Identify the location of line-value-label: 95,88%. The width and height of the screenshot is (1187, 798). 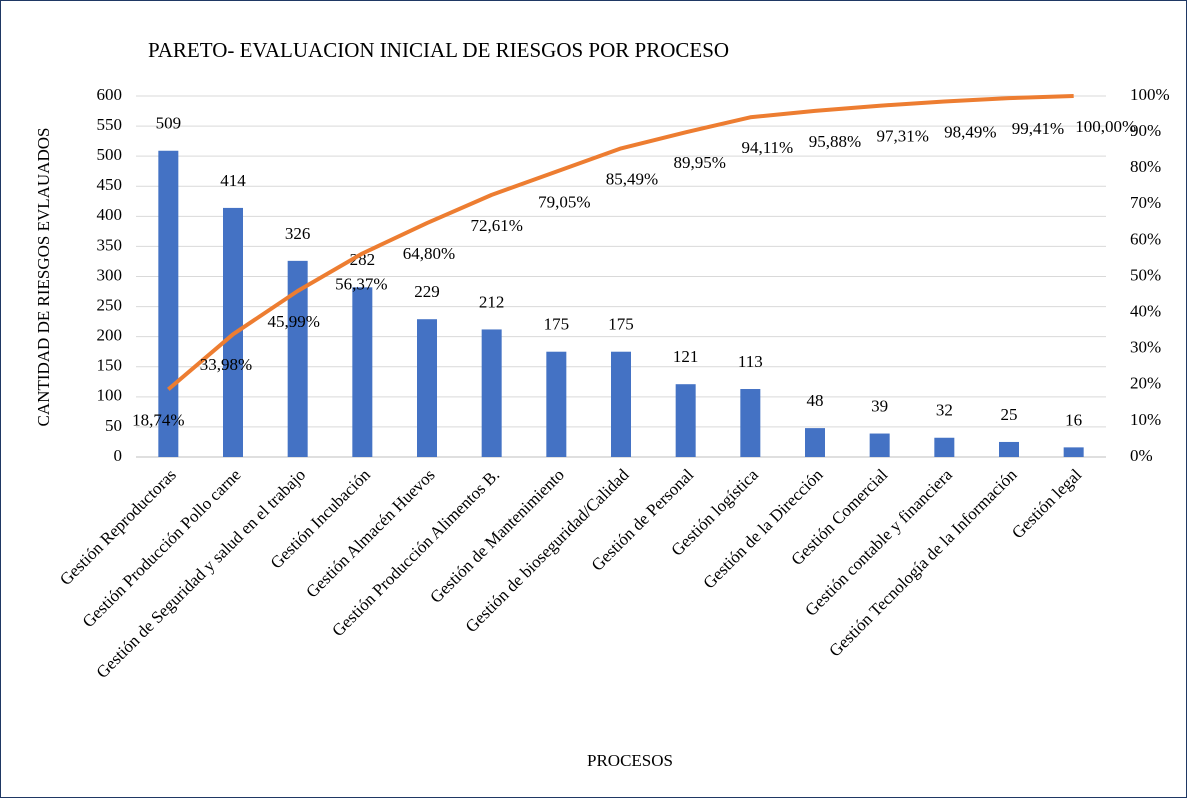
(835, 141).